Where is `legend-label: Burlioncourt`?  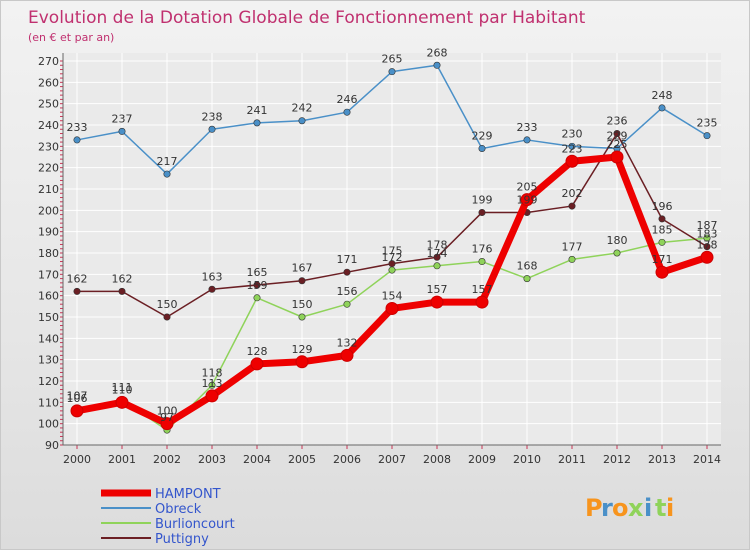 legend-label: Burlioncourt is located at coordinates (195, 524).